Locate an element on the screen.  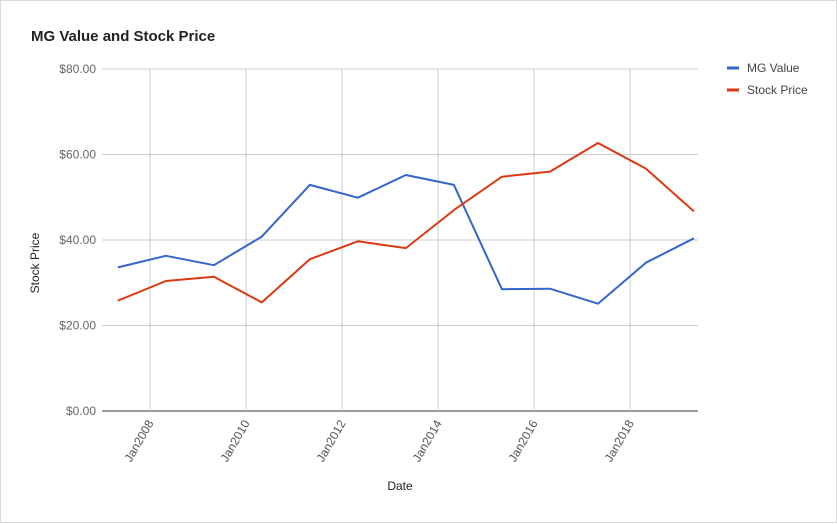
y-tick-label: $0.00 is located at coordinates (81, 411).